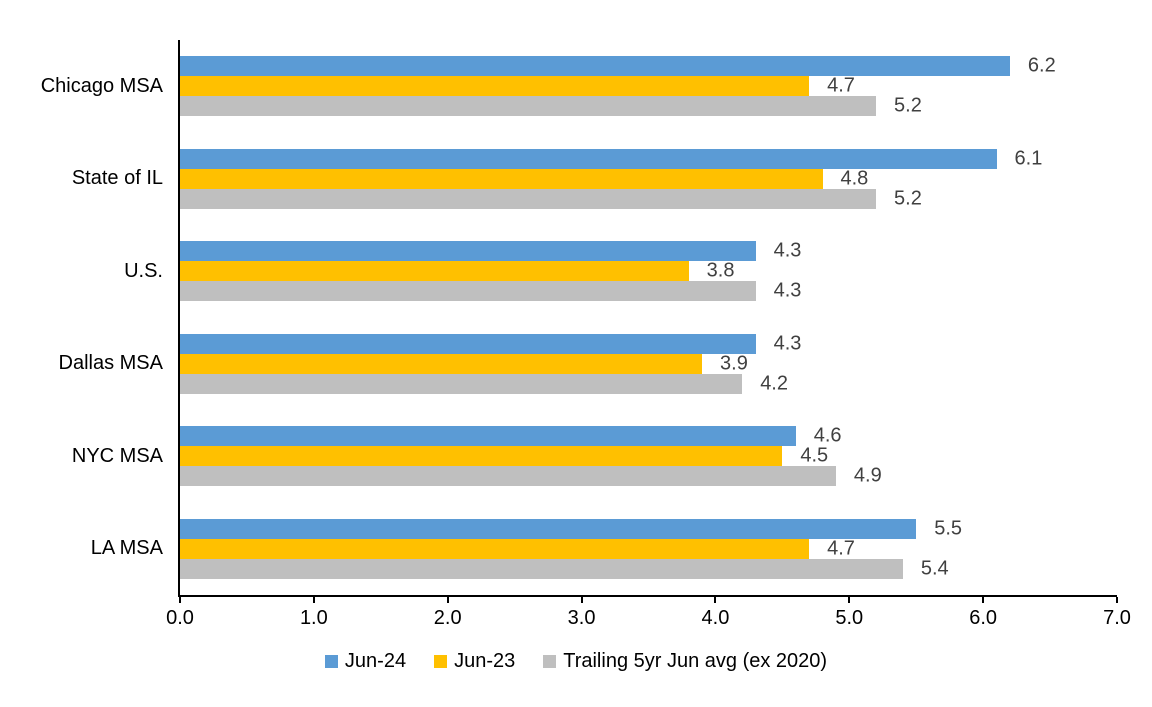  I want to click on bar-group-u-s: 4.3 3.8 4.3, so click(648, 271).